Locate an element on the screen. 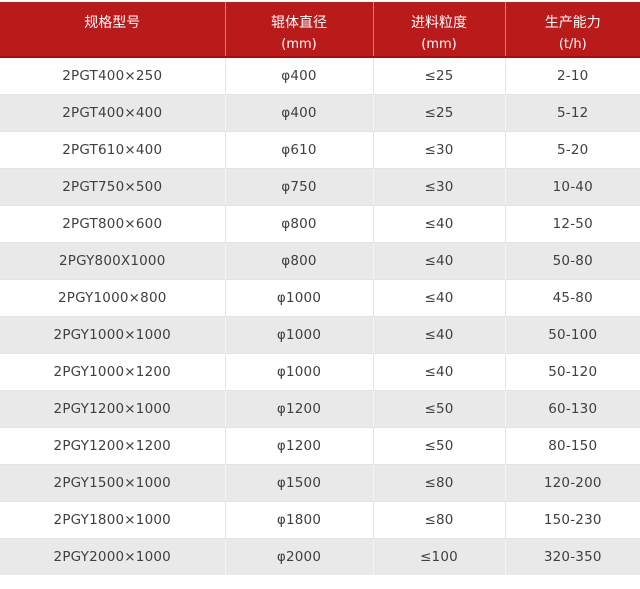  table-row: 2PGY1000×1200 φ1000 ≤40 50-120 is located at coordinates (320, 372).